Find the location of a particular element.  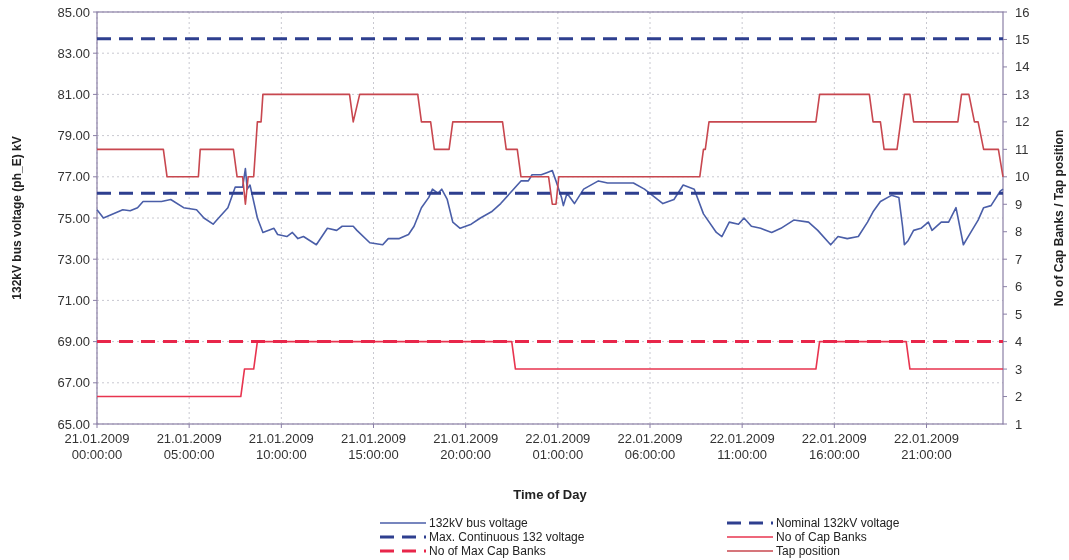

x-tick-label: 21.01.2009 20:00:00 is located at coordinates (466, 446).